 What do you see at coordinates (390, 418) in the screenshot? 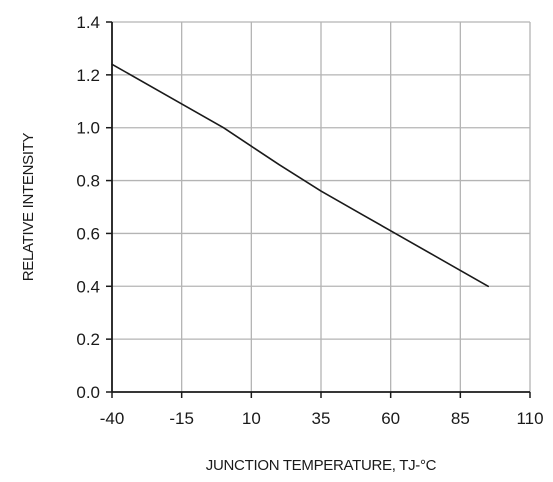
I see `x-tick-label: 60` at bounding box center [390, 418].